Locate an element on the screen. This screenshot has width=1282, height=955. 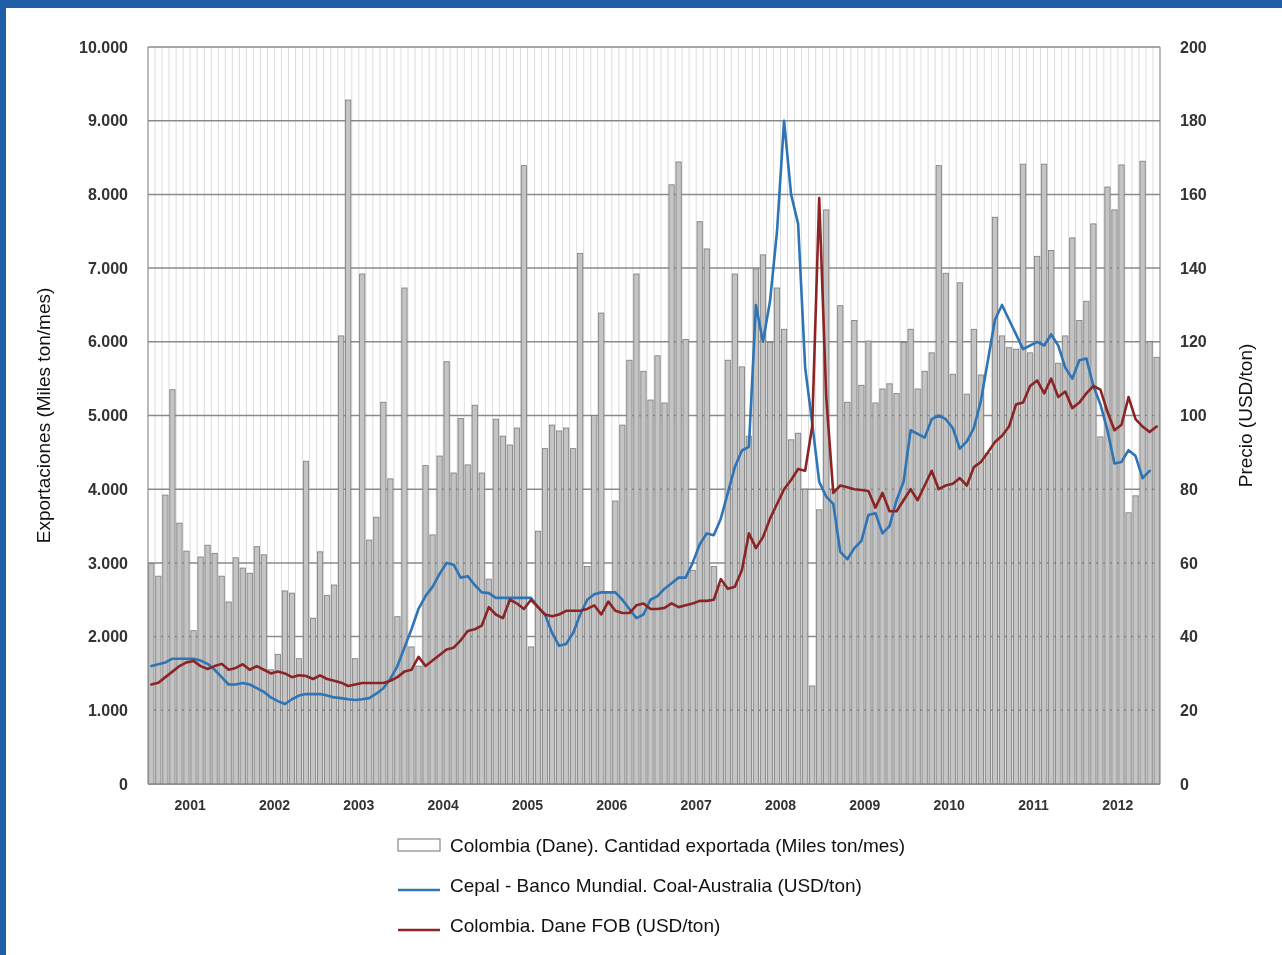
y2-tick-label: 160 is located at coordinates (1193, 194).